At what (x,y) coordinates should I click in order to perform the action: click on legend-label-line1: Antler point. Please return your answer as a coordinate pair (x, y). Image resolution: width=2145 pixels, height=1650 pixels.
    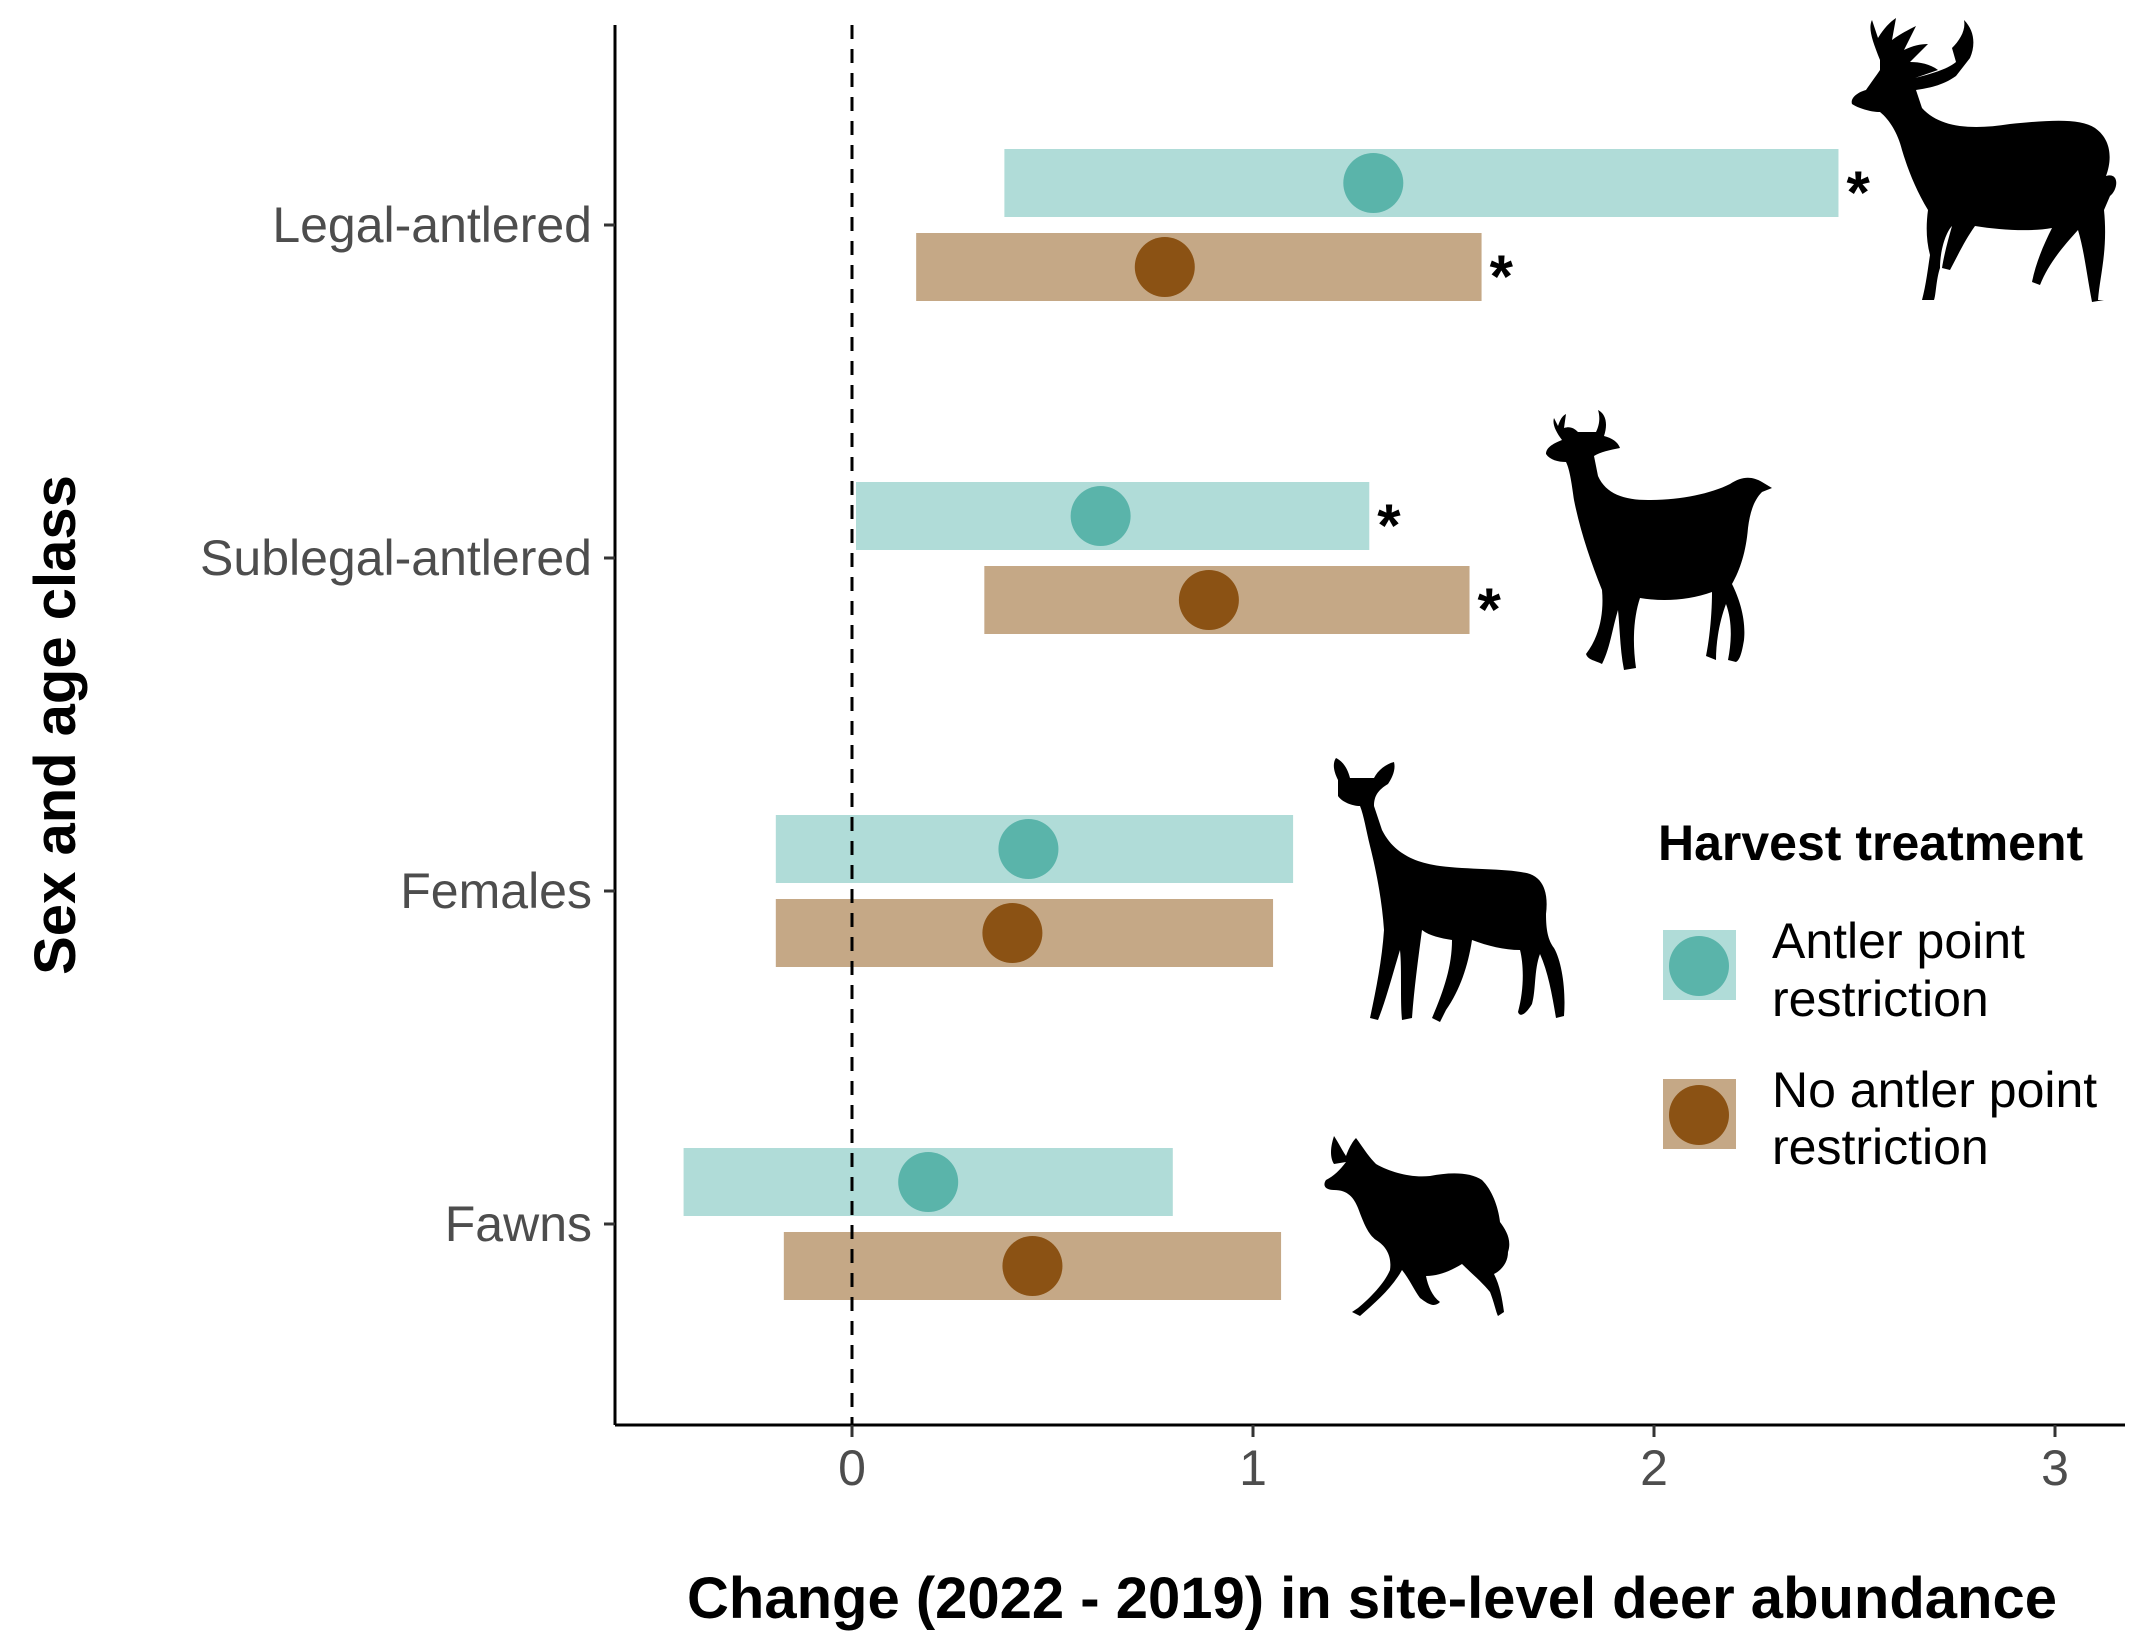
    Looking at the image, I should click on (1898, 941).